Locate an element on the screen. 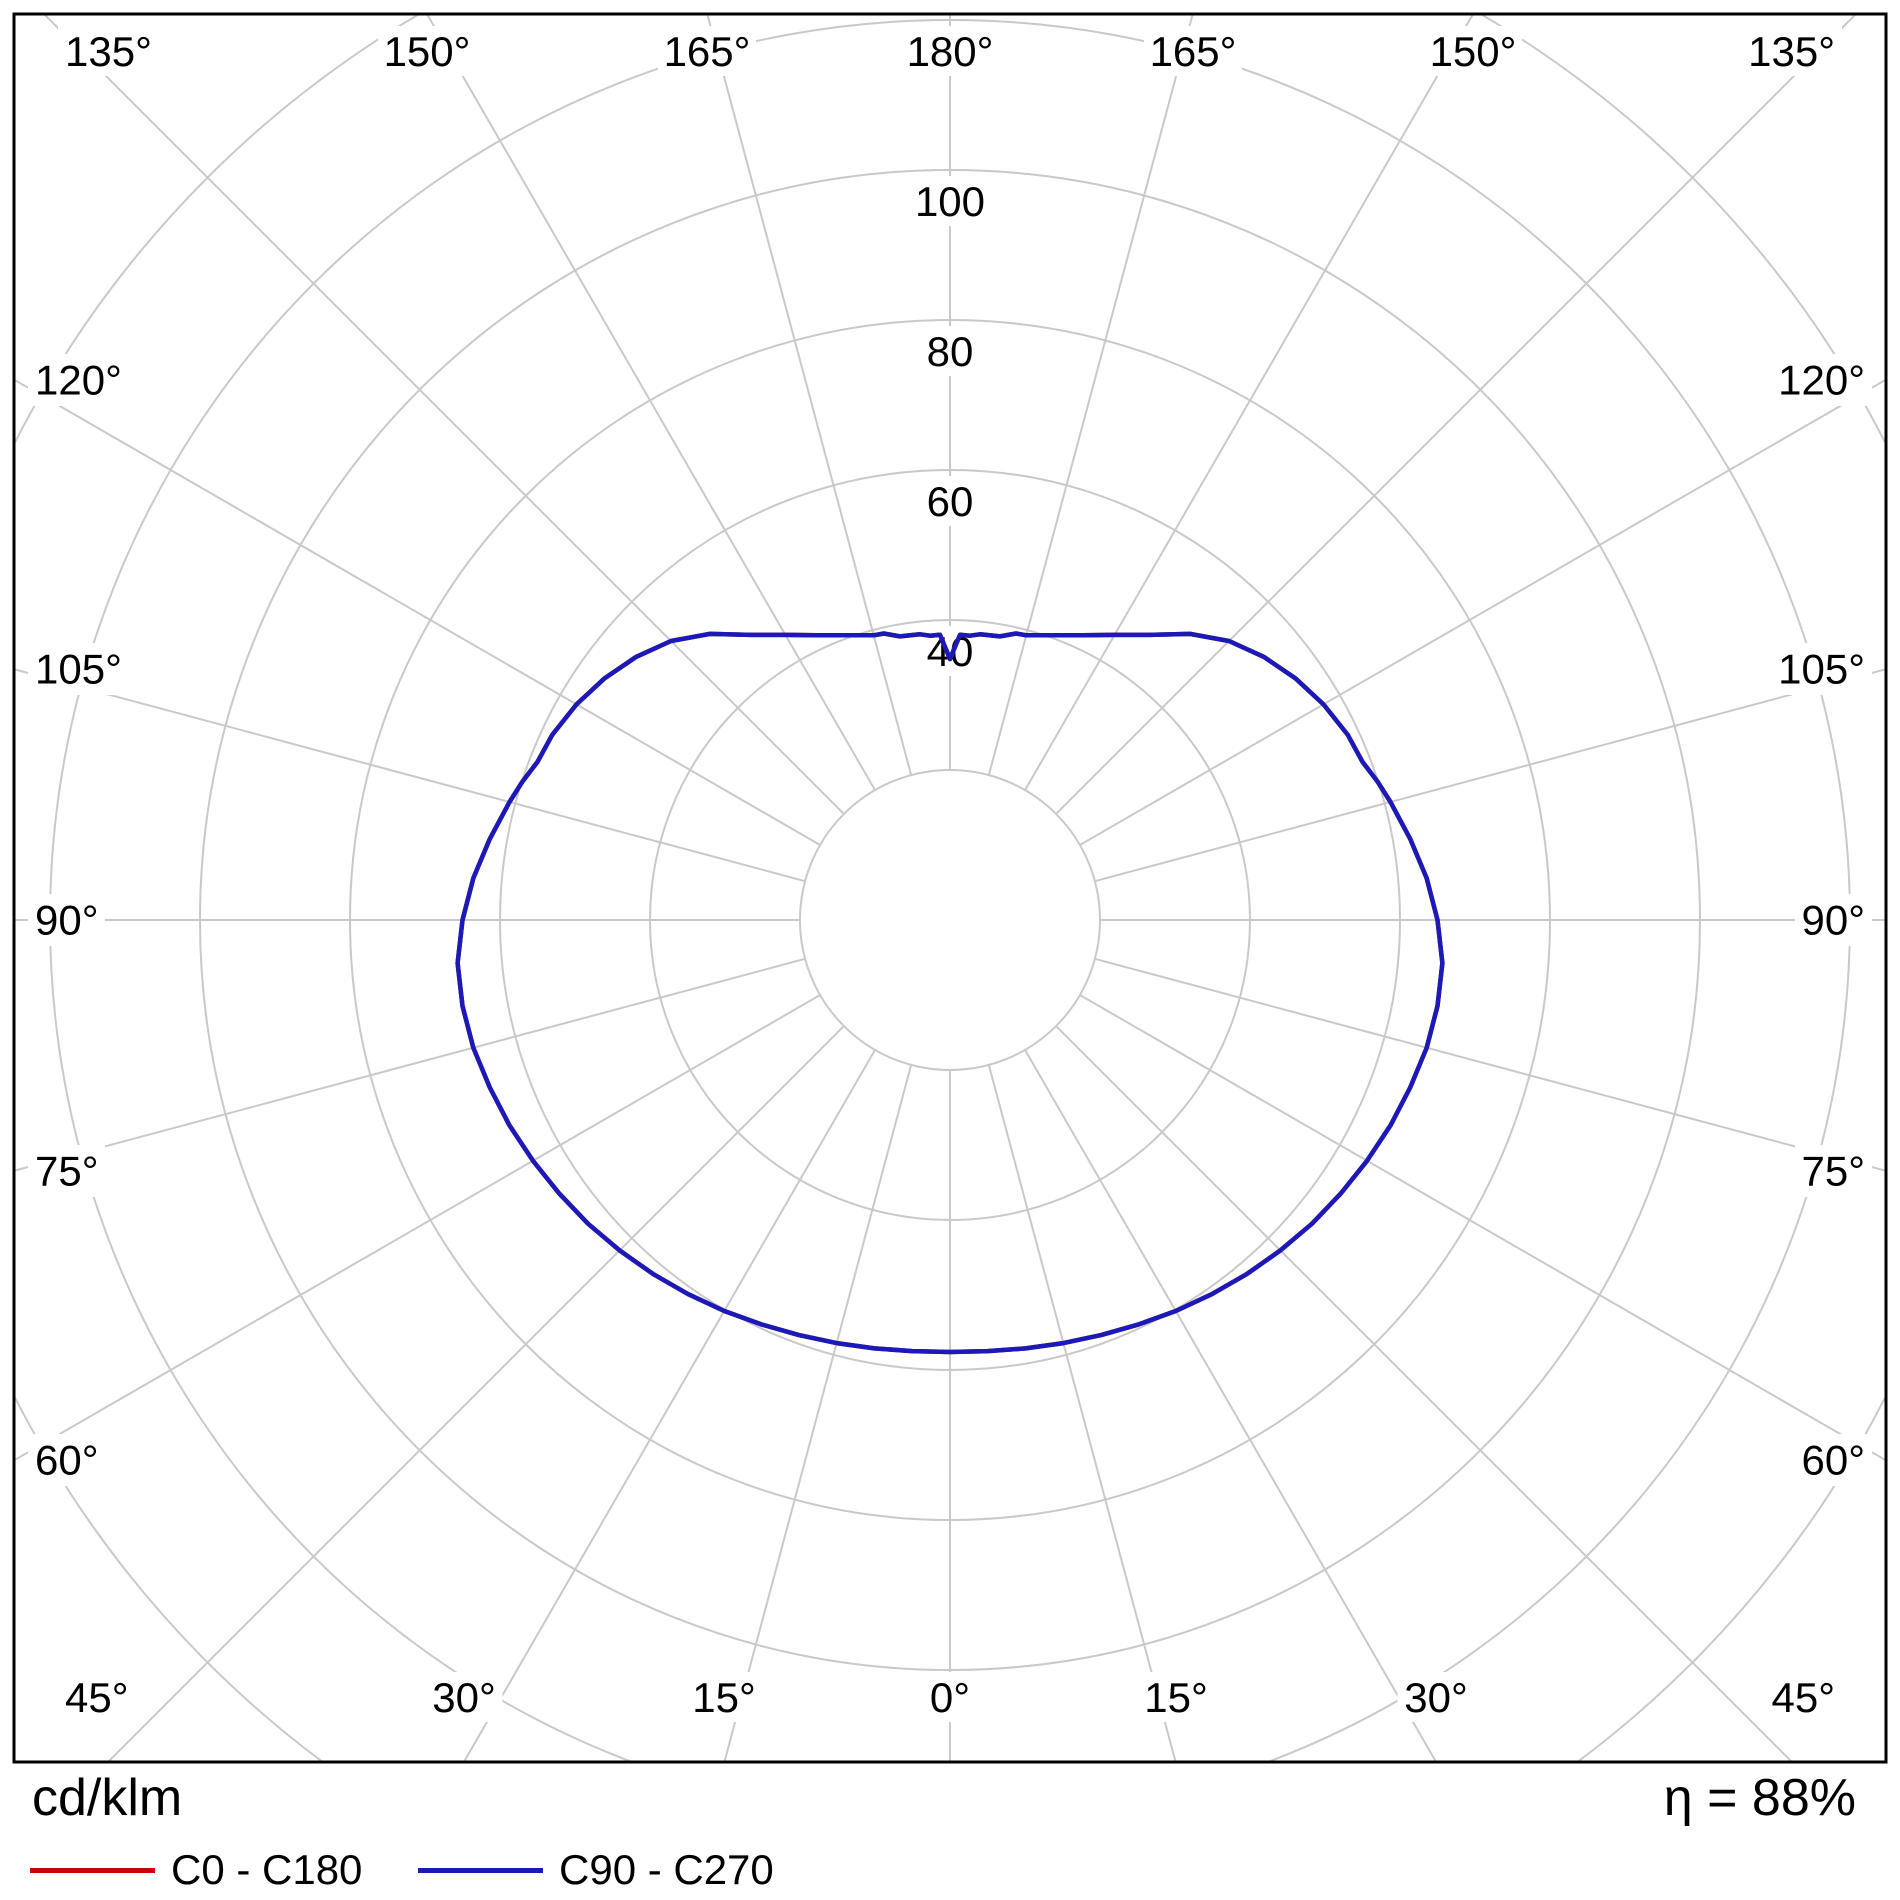  angle-label-135-left-halo is located at coordinates (107, 51).